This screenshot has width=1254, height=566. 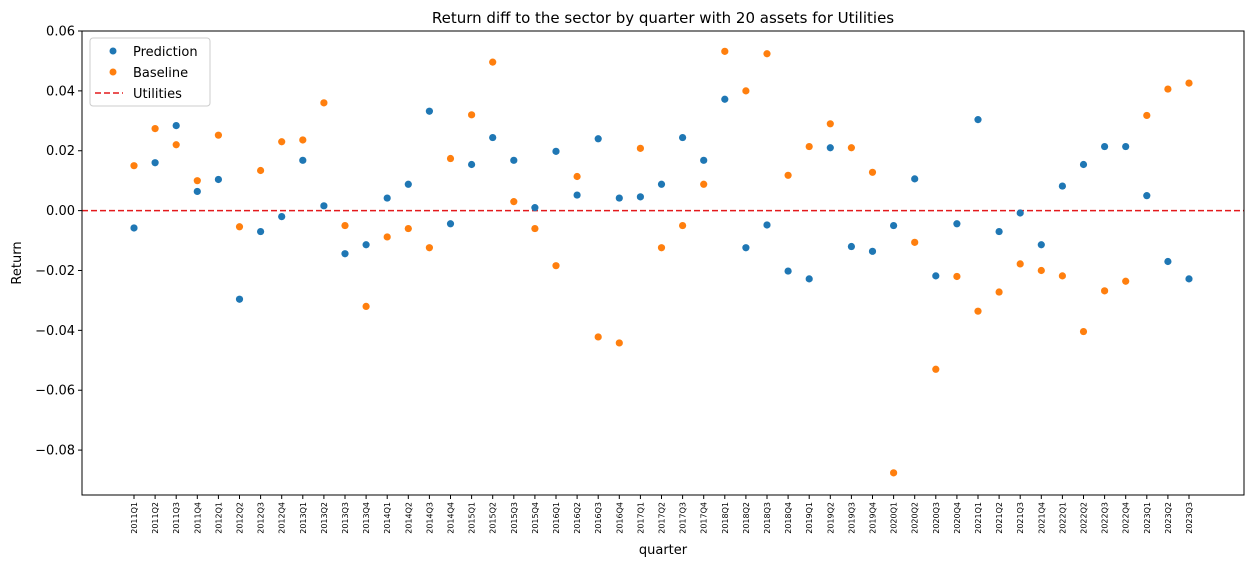 I want to click on x-tick-label: 2022Q1, so click(x=1062, y=518).